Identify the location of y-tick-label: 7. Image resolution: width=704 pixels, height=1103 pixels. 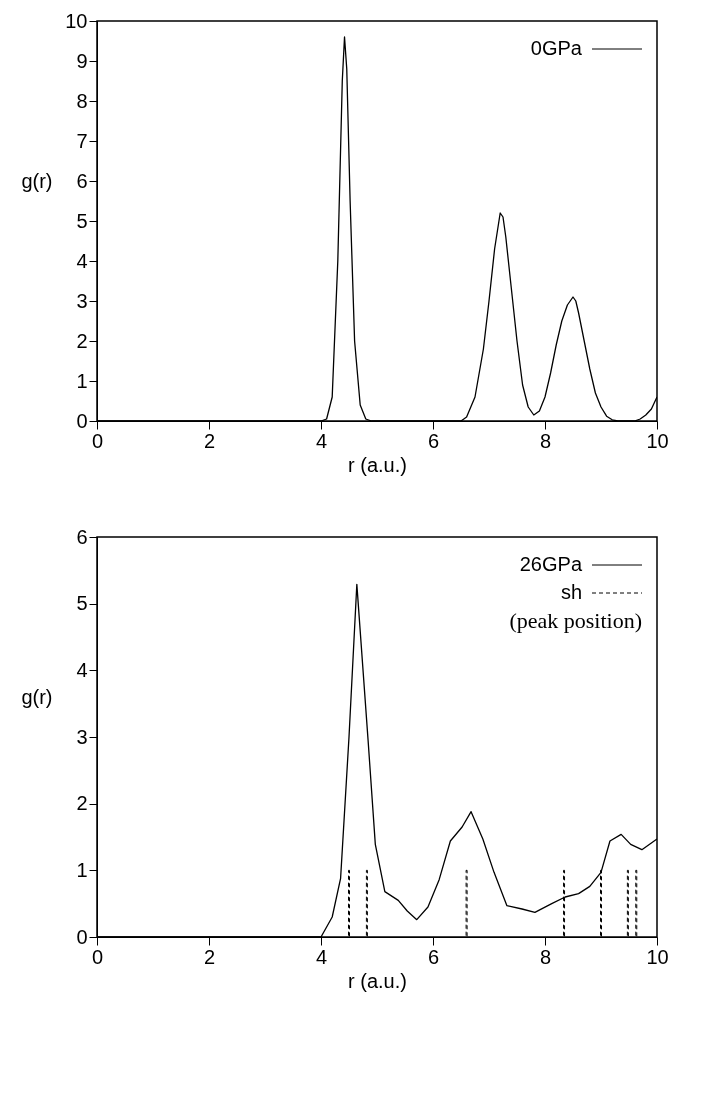
(82, 140).